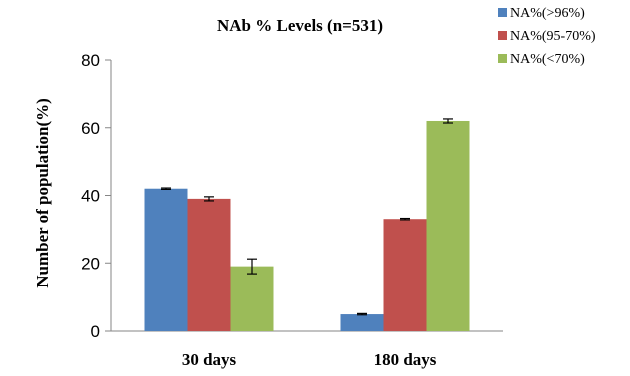  What do you see at coordinates (209, 359) in the screenshot?
I see `x-tick-label: 30 days` at bounding box center [209, 359].